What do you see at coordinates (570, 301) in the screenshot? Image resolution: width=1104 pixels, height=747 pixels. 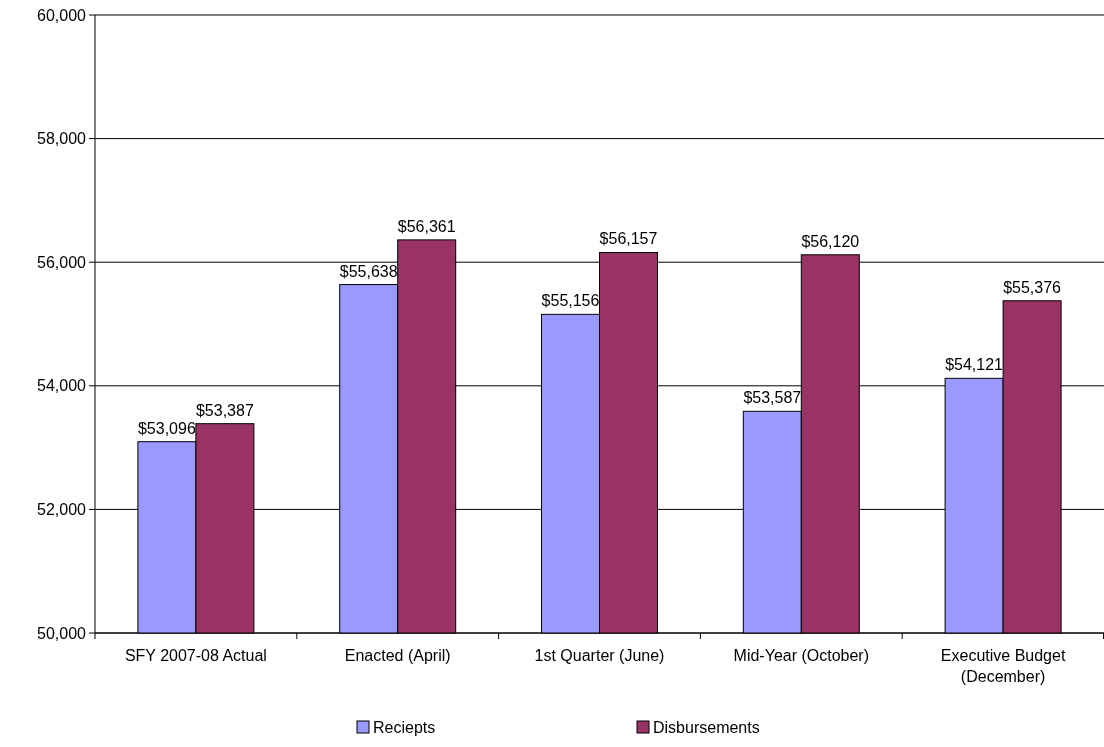 I see `data-label: $55,156` at bounding box center [570, 301].